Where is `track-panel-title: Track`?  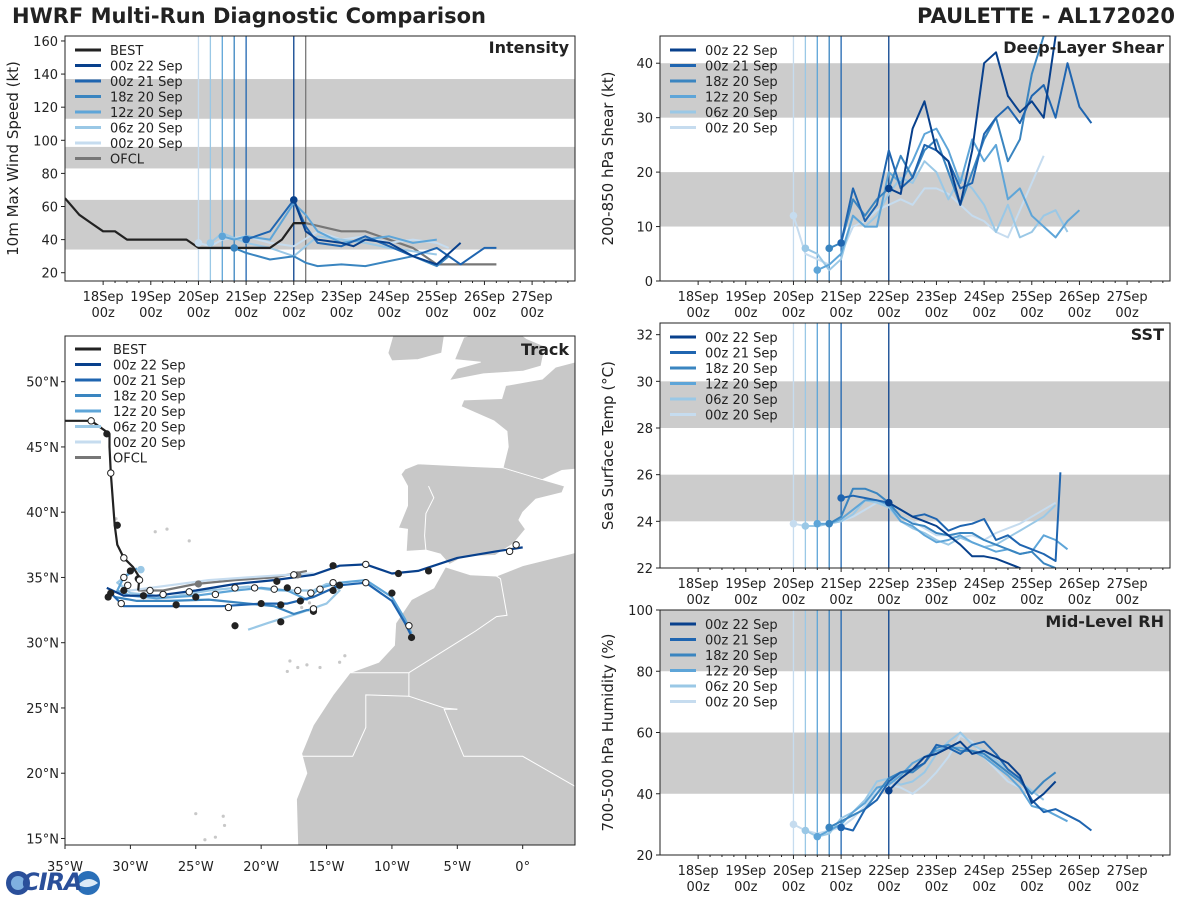 track-panel-title: Track is located at coordinates (545, 349).